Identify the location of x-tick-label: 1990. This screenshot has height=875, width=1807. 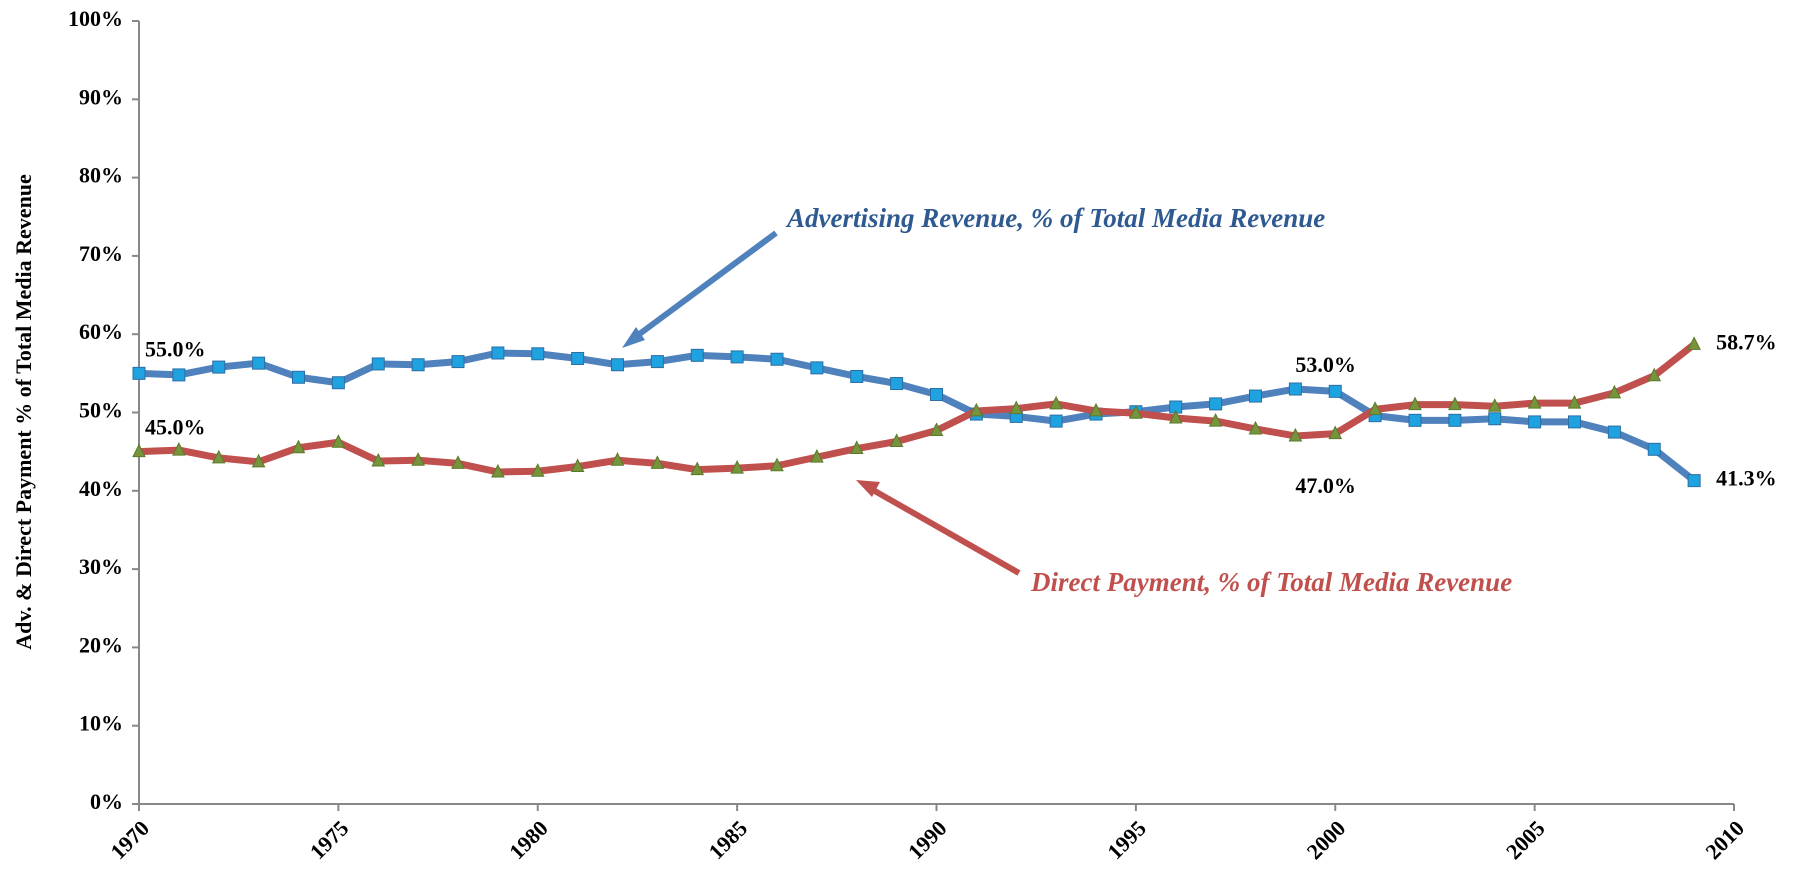
(927, 839).